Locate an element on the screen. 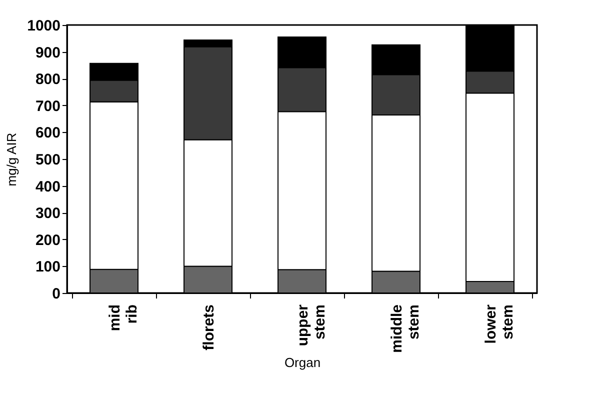  x-tick-label: florets is located at coordinates (209, 327).